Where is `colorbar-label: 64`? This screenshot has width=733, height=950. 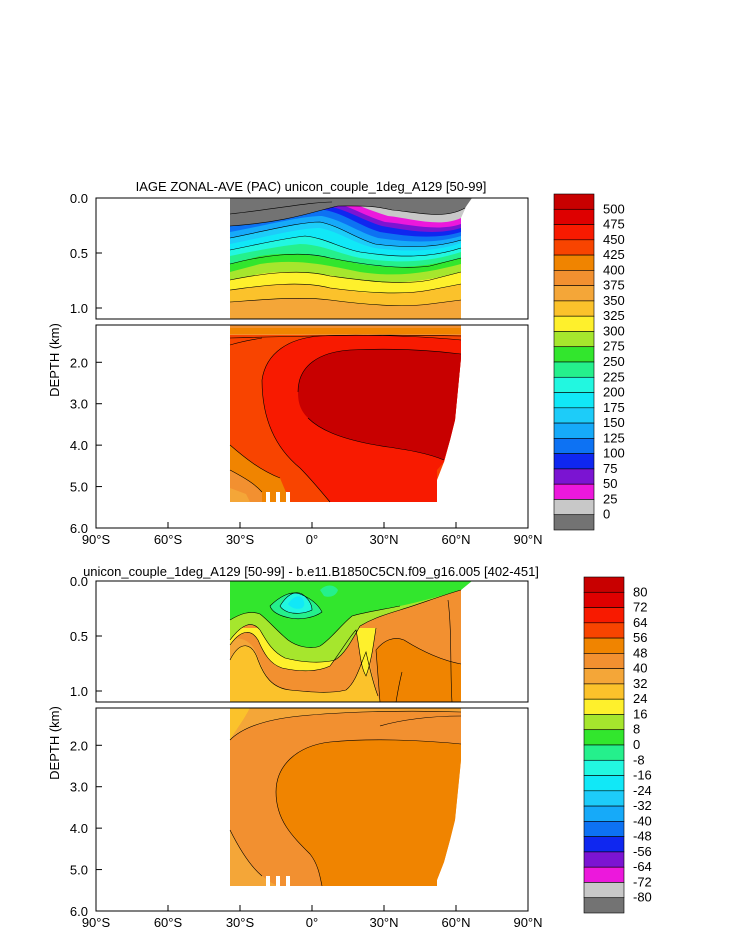
colorbar-label: 64 is located at coordinates (640, 622).